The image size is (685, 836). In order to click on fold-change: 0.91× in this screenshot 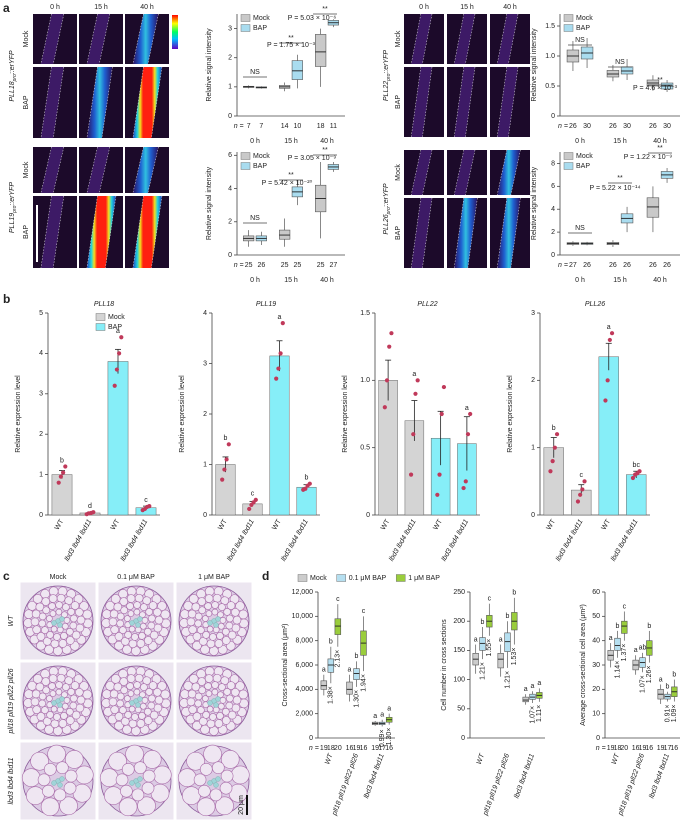, I will do `click(667, 714)`.